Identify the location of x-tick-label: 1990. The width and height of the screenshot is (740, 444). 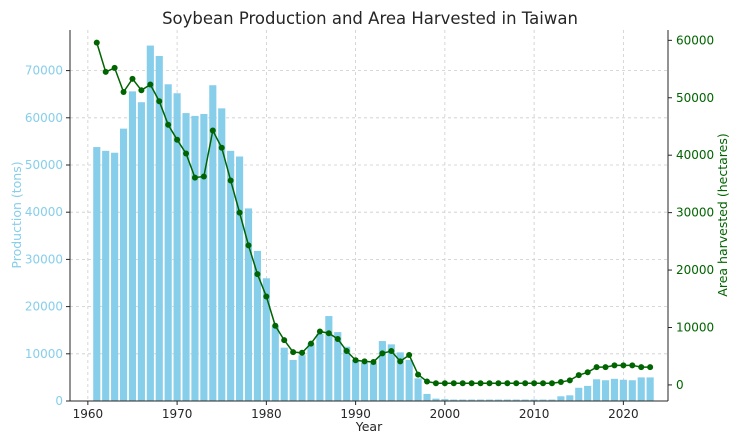
(355, 414).